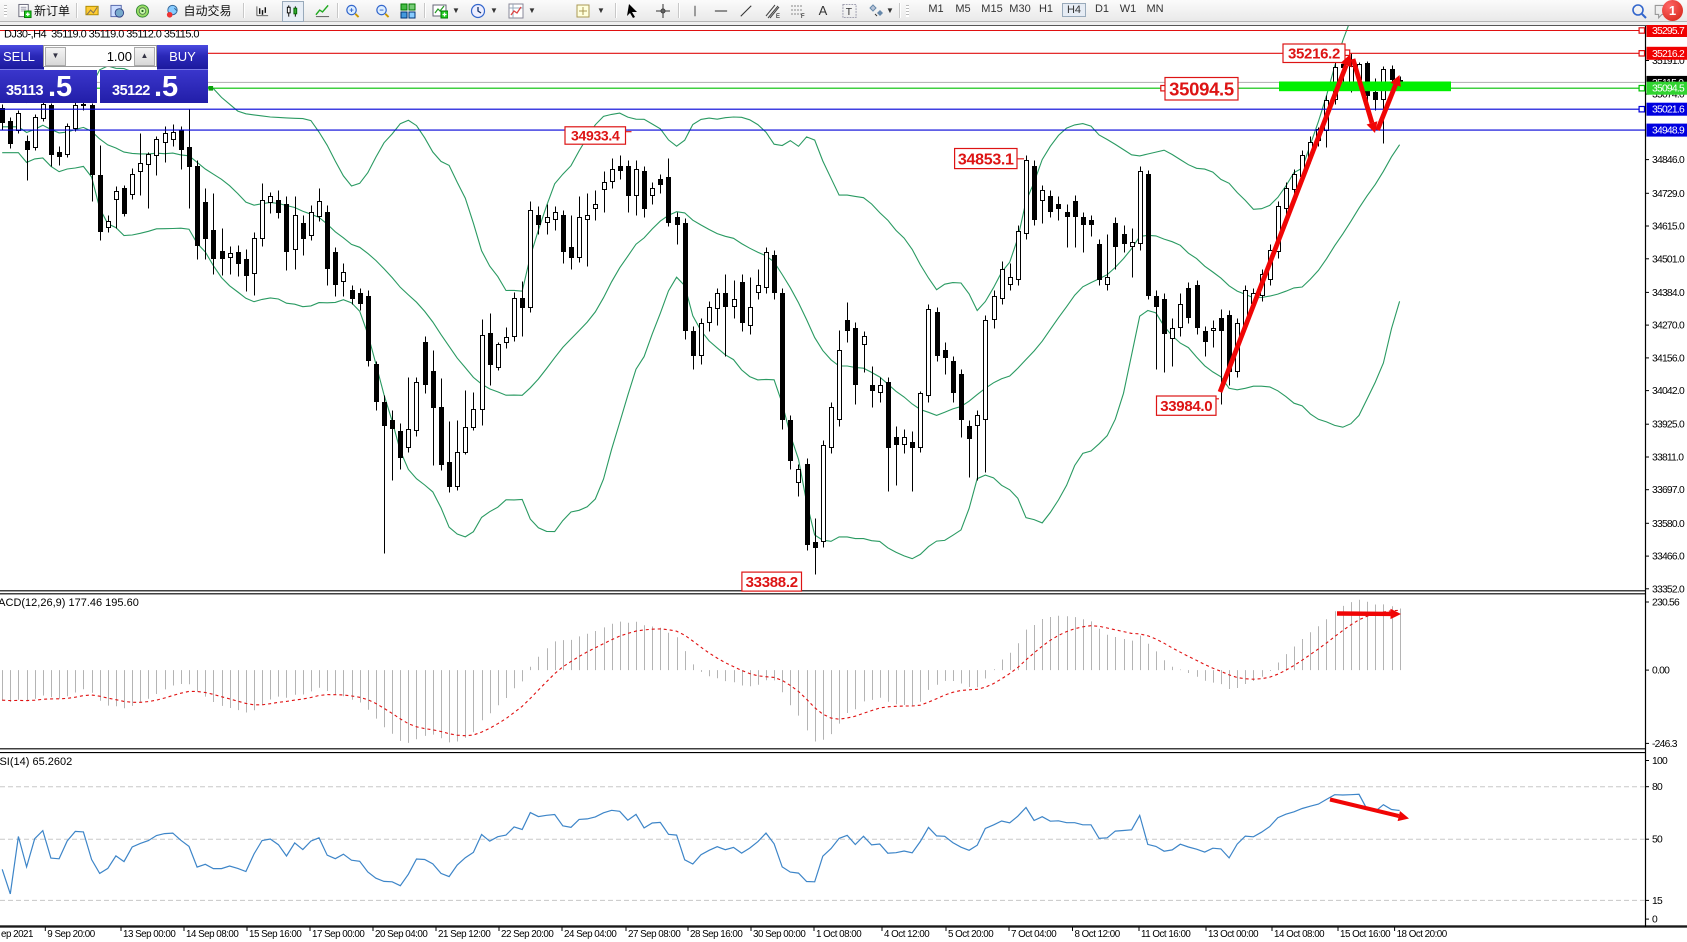  What do you see at coordinates (772, 582) in the screenshot?
I see `svg-text: 33388.2` at bounding box center [772, 582].